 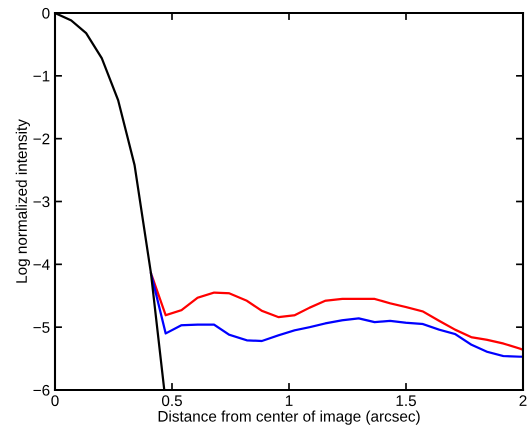 What do you see at coordinates (289, 417) in the screenshot?
I see `x-axis-title: Distance from center of image (arcsec)` at bounding box center [289, 417].